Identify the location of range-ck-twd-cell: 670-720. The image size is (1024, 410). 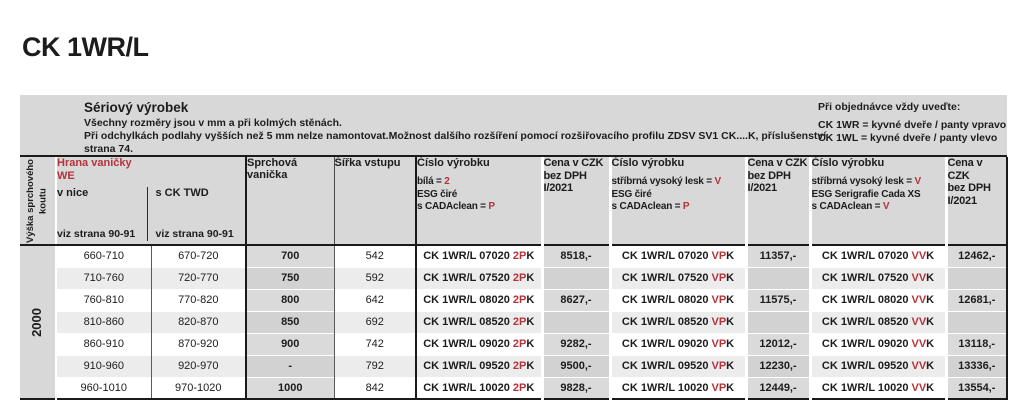
(198, 255).